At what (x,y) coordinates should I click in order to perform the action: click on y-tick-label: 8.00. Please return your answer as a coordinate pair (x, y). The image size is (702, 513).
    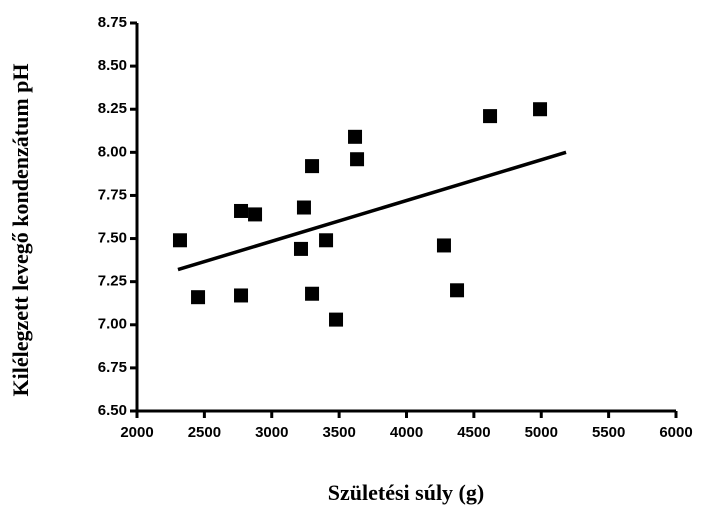
    Looking at the image, I should click on (112, 151).